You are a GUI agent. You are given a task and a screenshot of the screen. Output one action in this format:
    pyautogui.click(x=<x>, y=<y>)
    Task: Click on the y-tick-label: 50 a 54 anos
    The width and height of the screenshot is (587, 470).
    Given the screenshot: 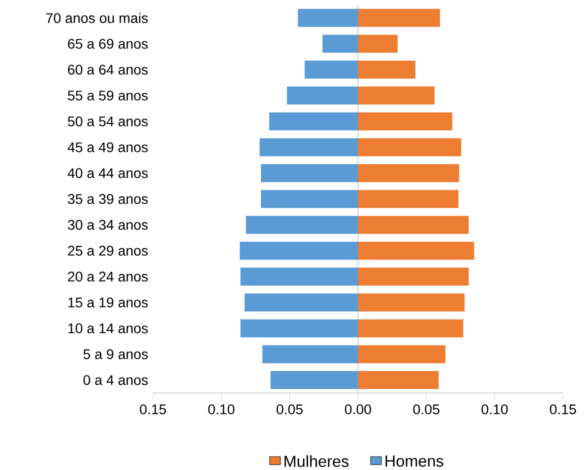 What is the action you would take?
    pyautogui.click(x=108, y=121)
    